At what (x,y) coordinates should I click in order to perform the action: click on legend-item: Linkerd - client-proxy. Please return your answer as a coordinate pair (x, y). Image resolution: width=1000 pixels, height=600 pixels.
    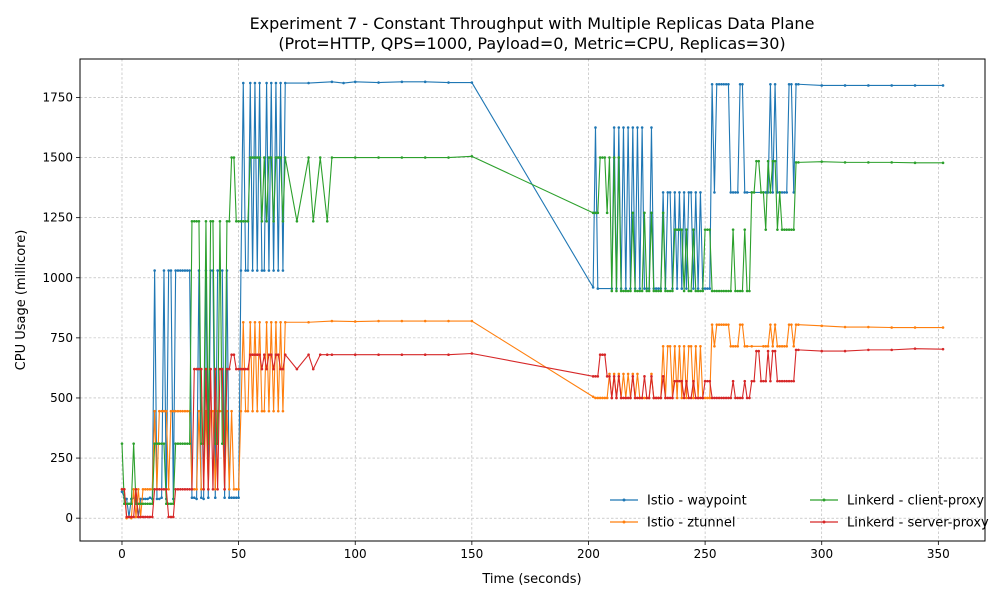
    Looking at the image, I should click on (897, 501).